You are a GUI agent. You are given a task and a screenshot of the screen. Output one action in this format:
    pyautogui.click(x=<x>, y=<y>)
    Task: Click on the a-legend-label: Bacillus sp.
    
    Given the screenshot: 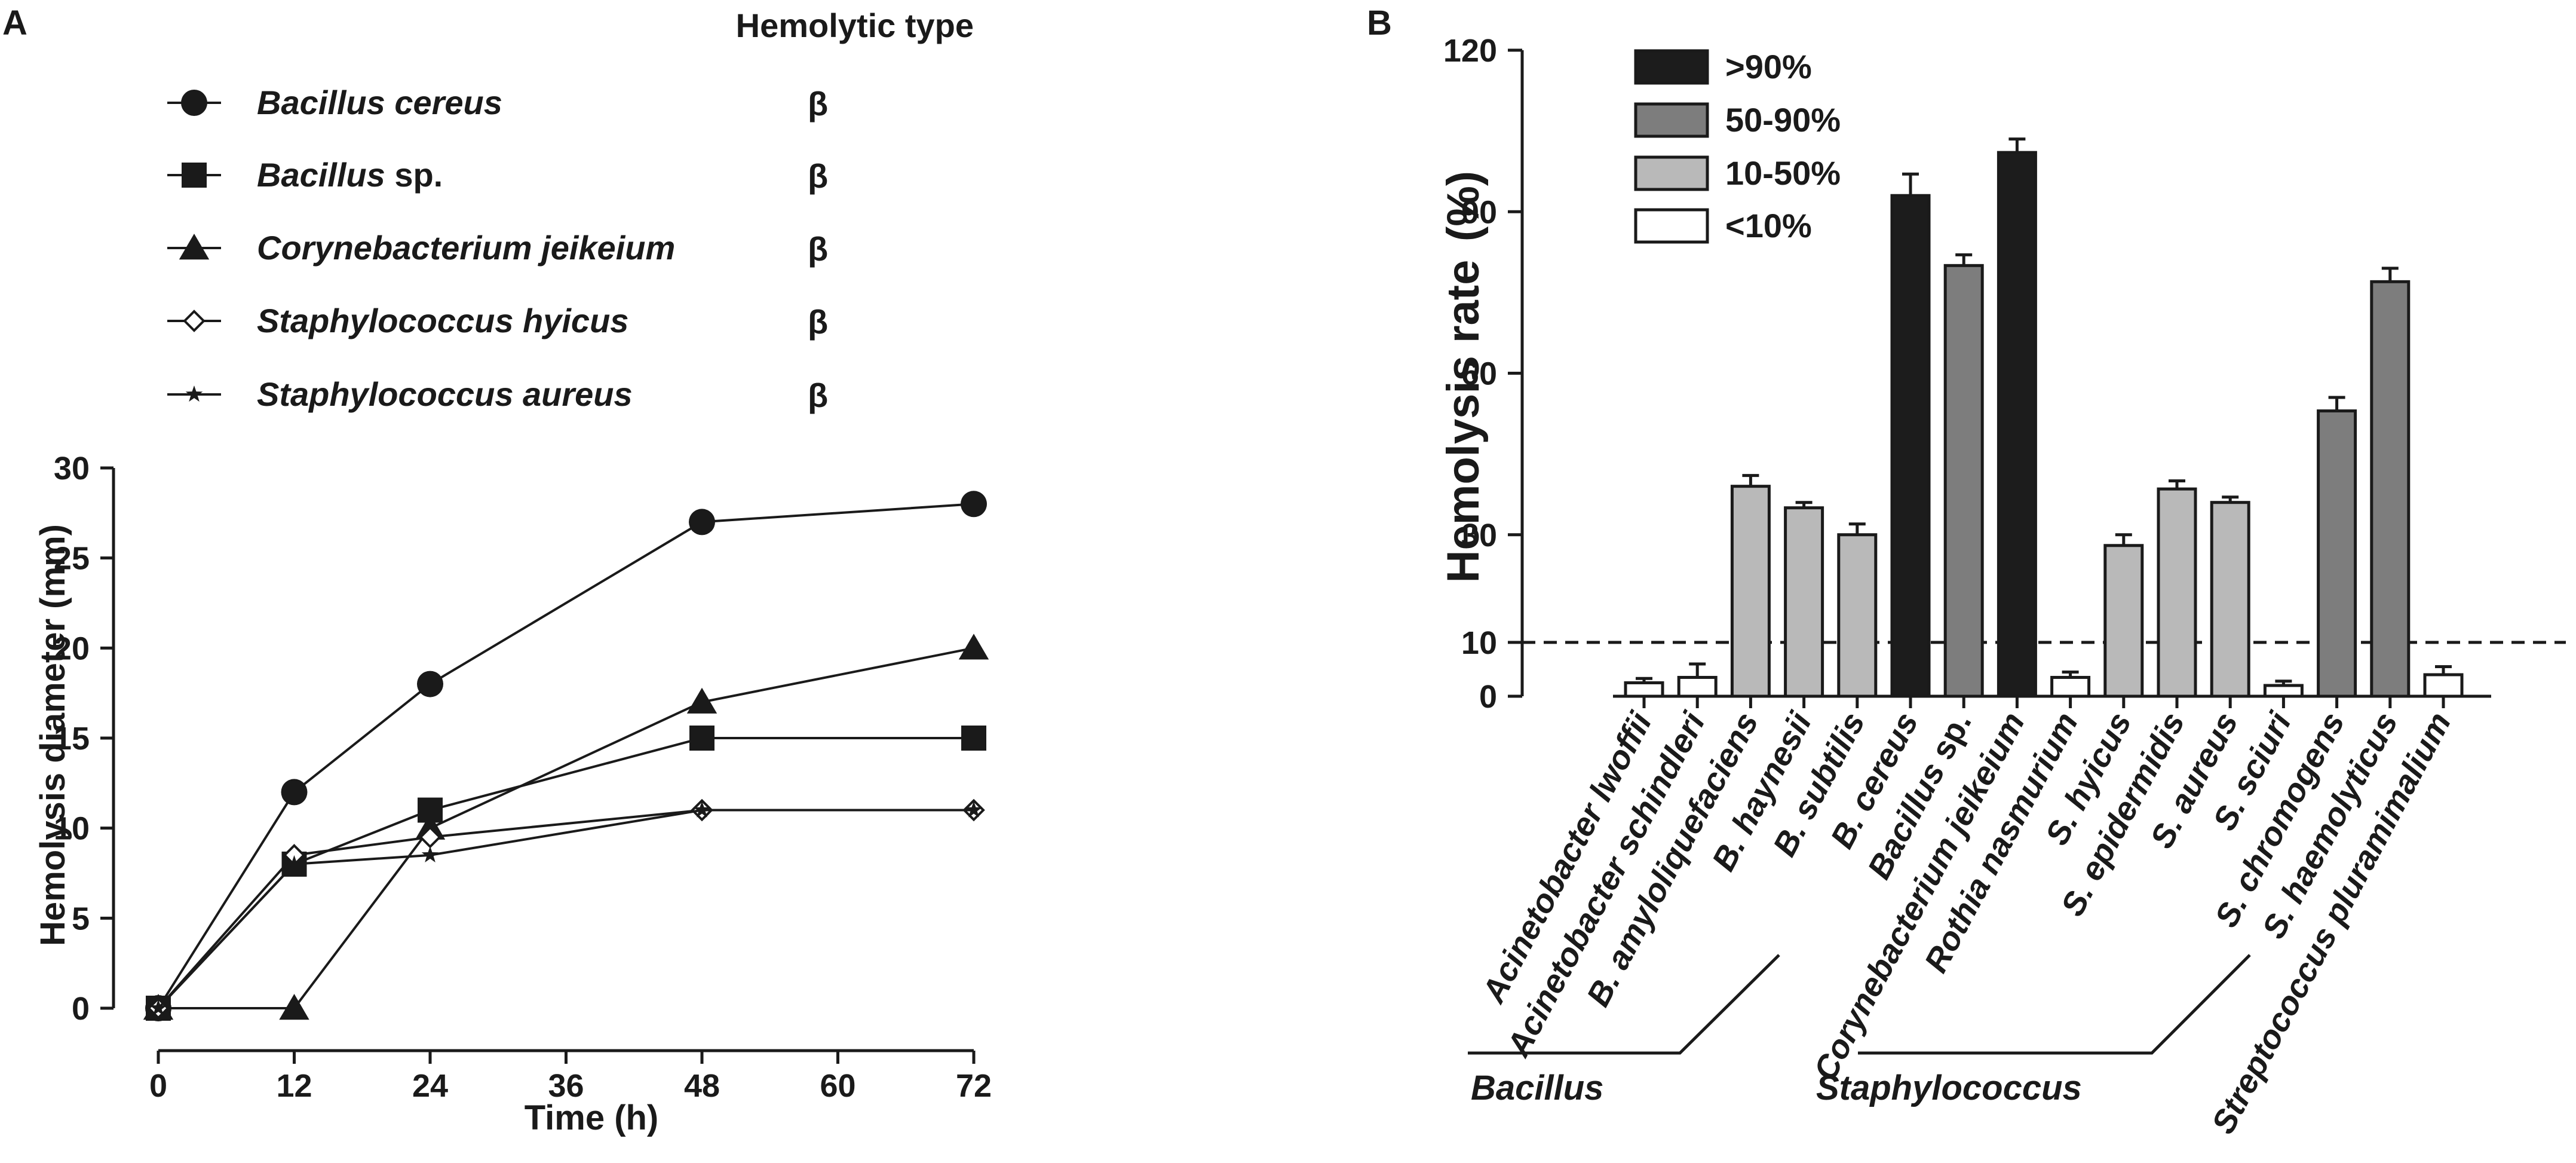 What is the action you would take?
    pyautogui.click(x=350, y=175)
    